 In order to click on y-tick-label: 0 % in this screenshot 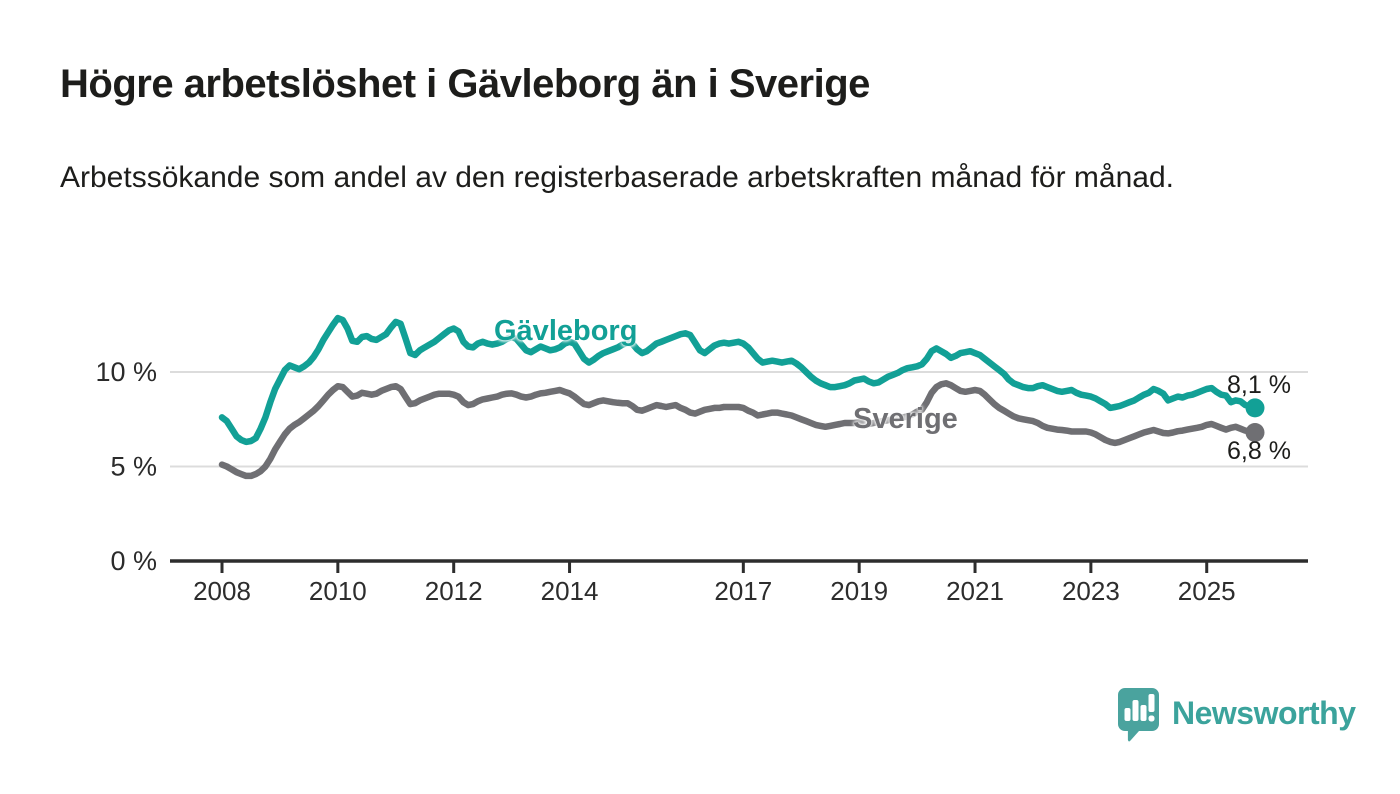, I will do `click(133, 561)`.